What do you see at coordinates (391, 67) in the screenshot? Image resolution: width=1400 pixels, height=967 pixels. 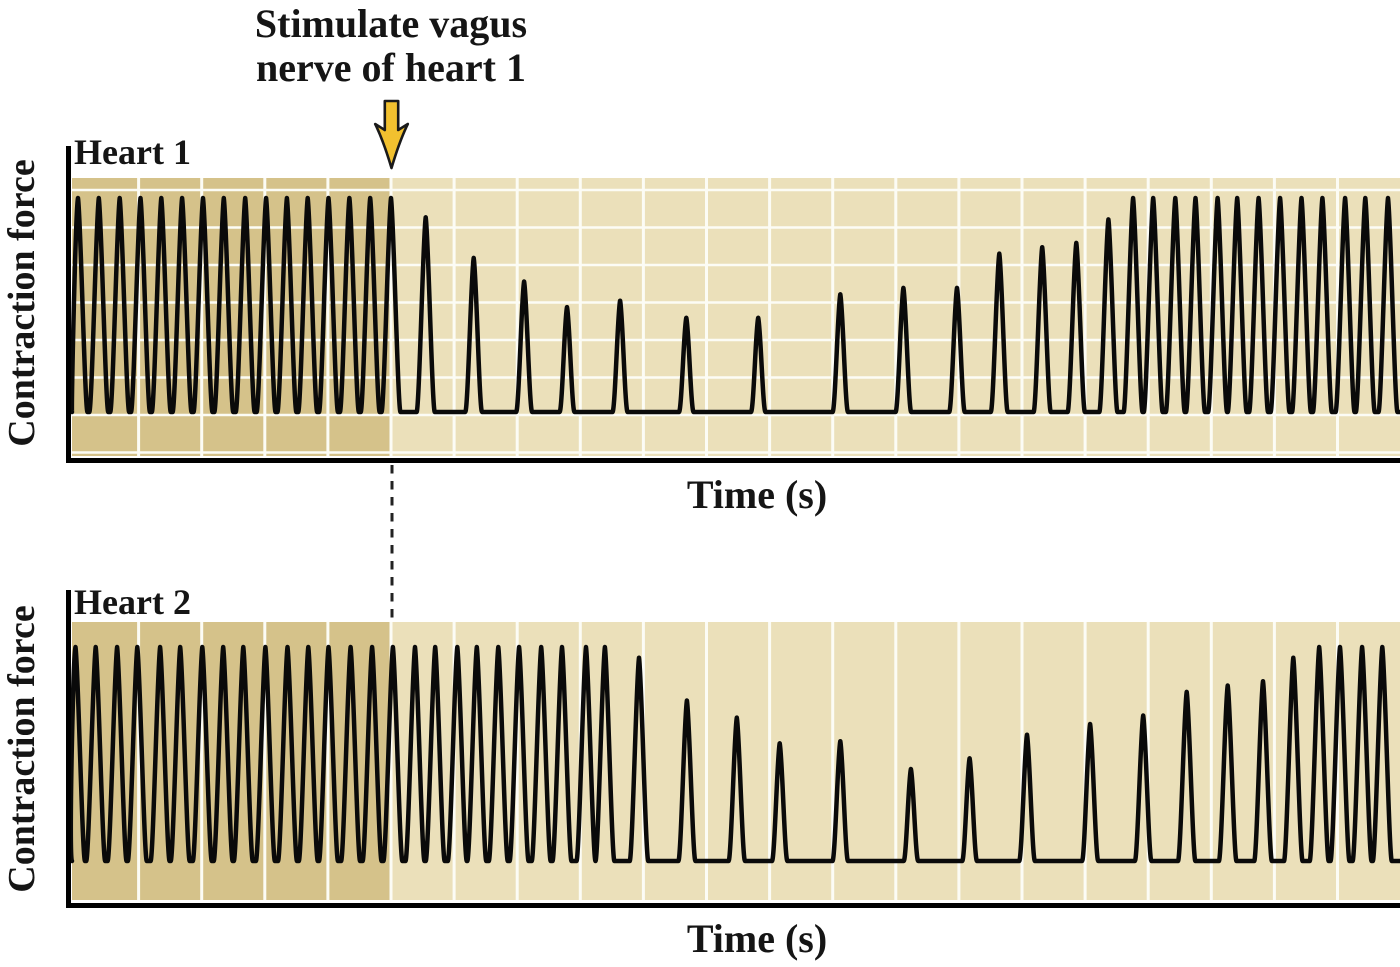 I see `stimulus-annotation-line2: nerve of heart 1` at bounding box center [391, 67].